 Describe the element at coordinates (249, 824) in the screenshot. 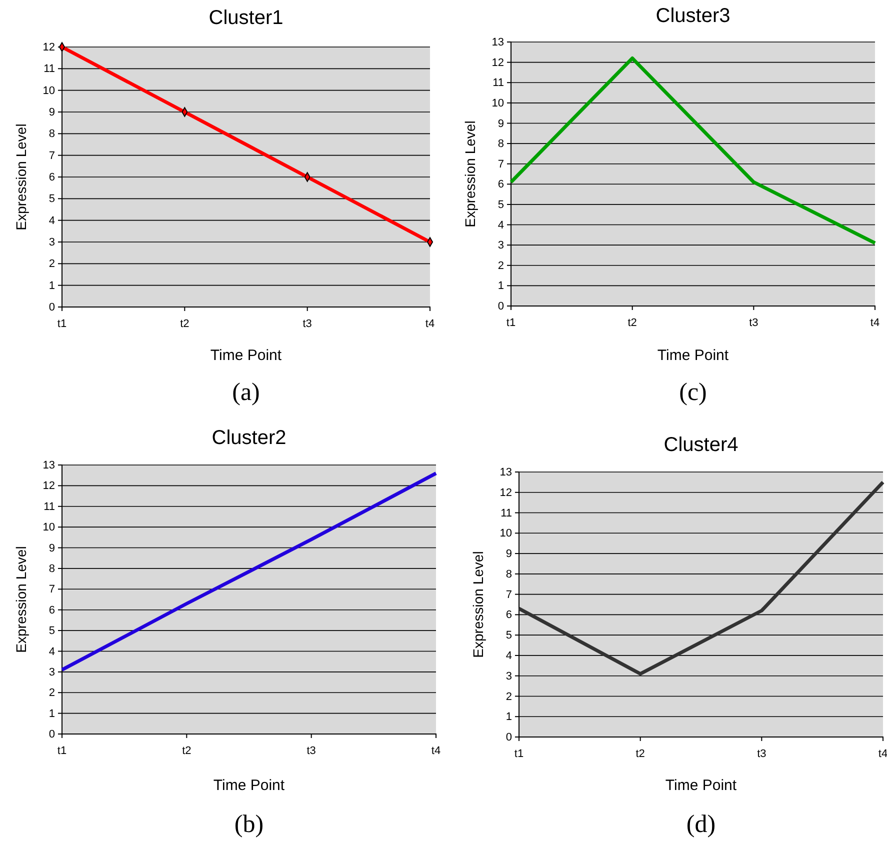

I see `text: (b)` at that location.